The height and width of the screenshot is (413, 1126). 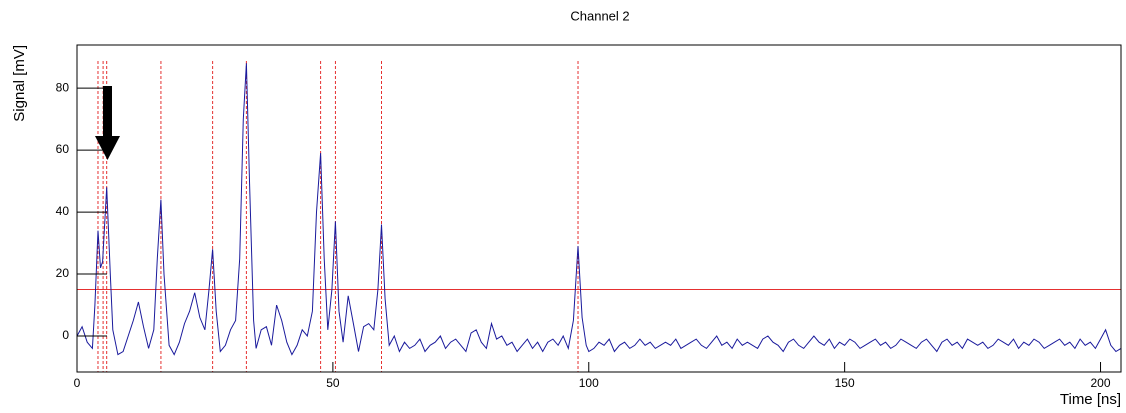 What do you see at coordinates (599, 15) in the screenshot?
I see `chart-title: Channel 2` at bounding box center [599, 15].